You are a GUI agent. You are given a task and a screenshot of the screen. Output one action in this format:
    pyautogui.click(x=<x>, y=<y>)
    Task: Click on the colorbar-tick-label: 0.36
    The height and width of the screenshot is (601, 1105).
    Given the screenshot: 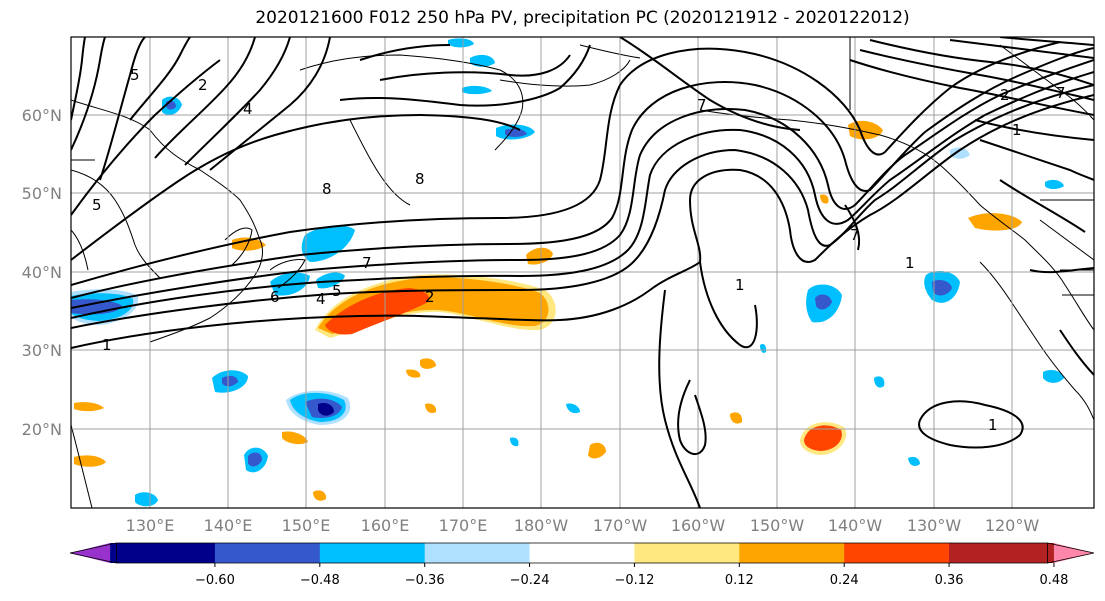 What is the action you would take?
    pyautogui.click(x=949, y=580)
    